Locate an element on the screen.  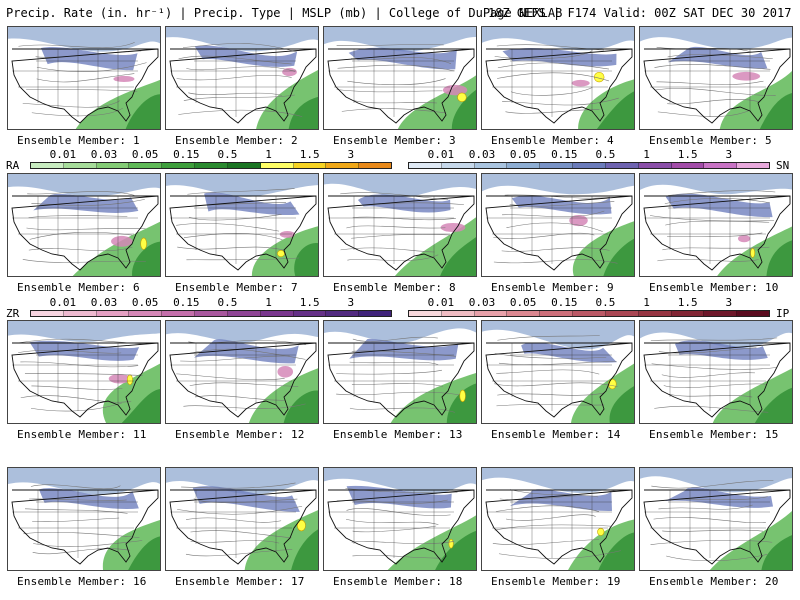
ensemble-member-label: Ensemble Member: 7 is located at coordinates (236, 287).